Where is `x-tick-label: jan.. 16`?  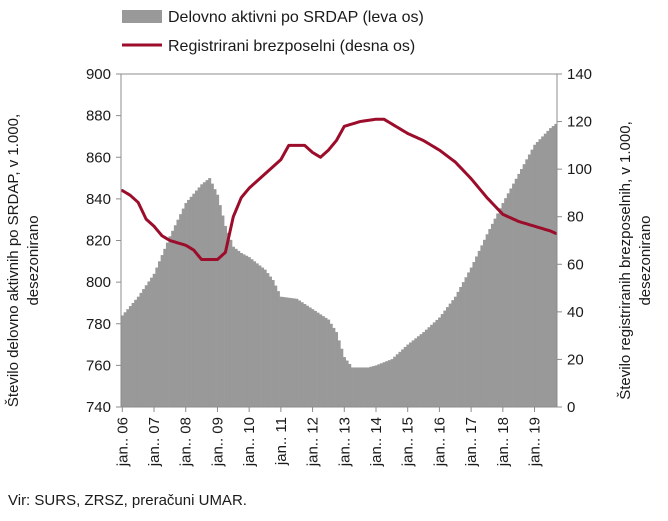
x-tick-label: jan.. 16 is located at coordinates (439, 442).